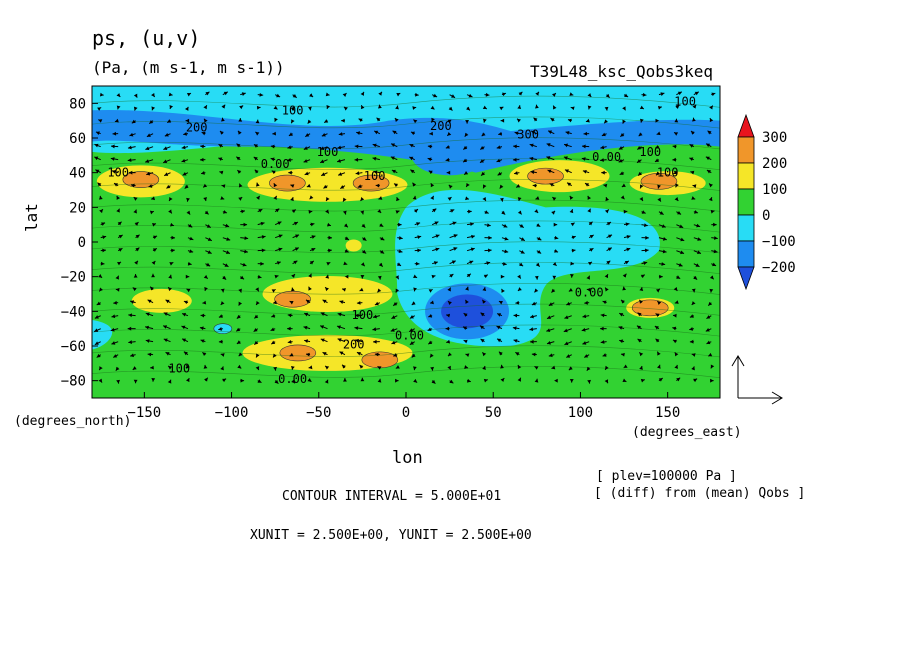 This screenshot has height=654, width=904. I want to click on contour-line, so click(406, 268).